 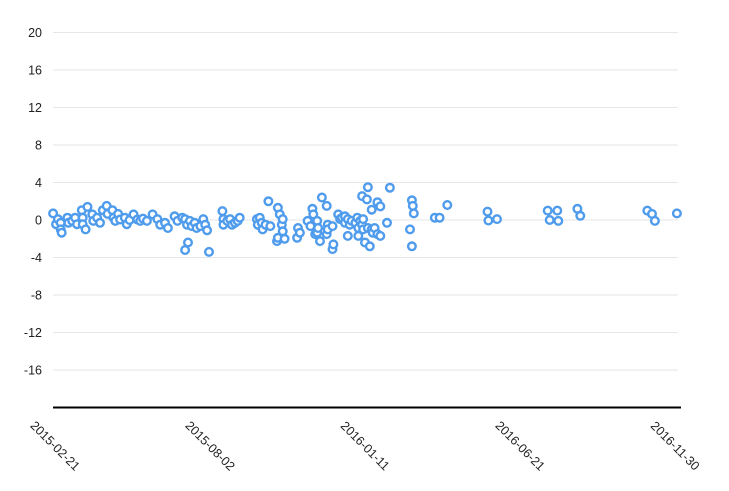 I want to click on y-tick-label: -4, so click(x=36, y=258).